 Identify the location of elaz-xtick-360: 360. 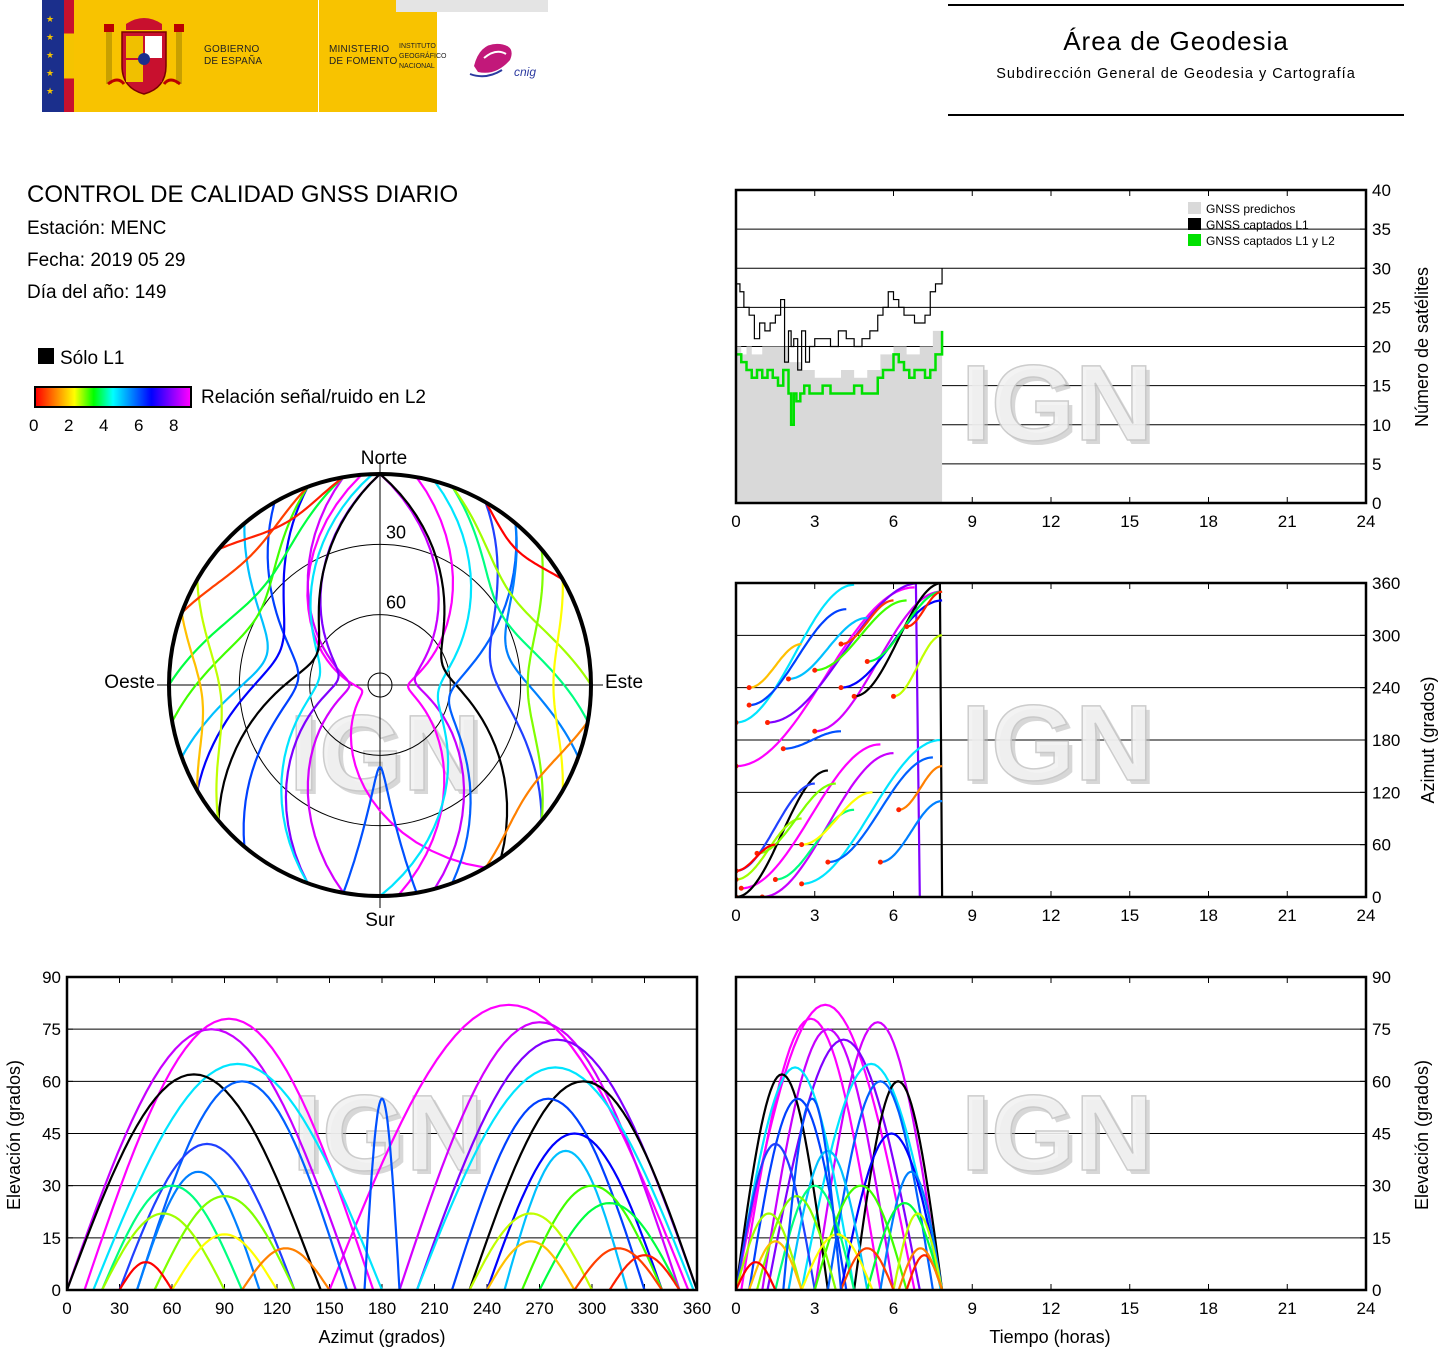
(697, 1308).